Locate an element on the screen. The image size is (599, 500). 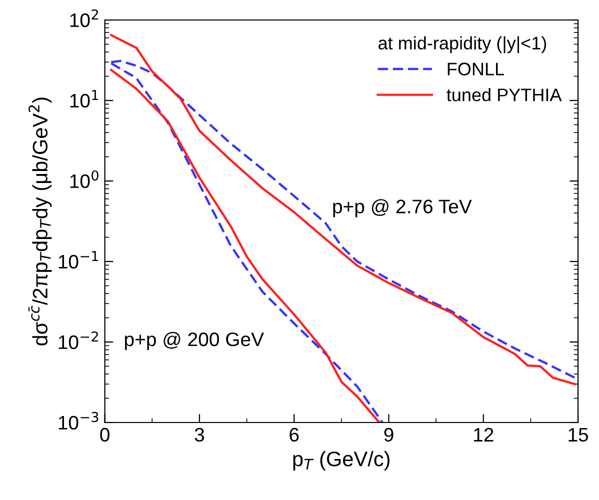
x-tick-label: 15 is located at coordinates (578, 435).